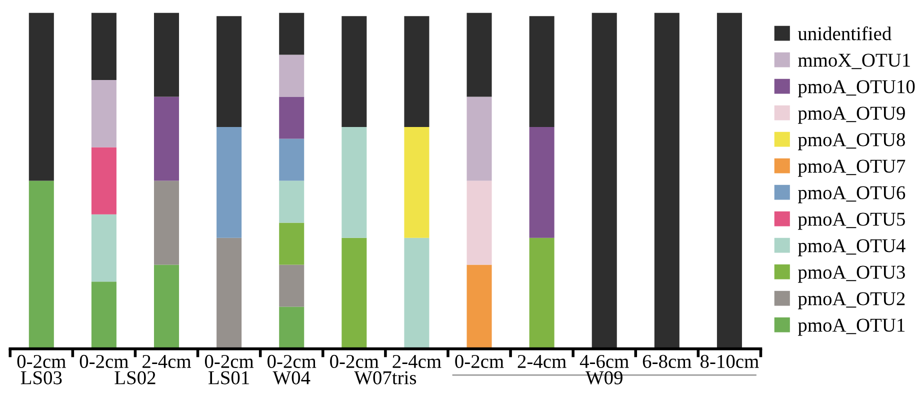  I want to click on legend-label: pmoA_OTU10, so click(856, 89).